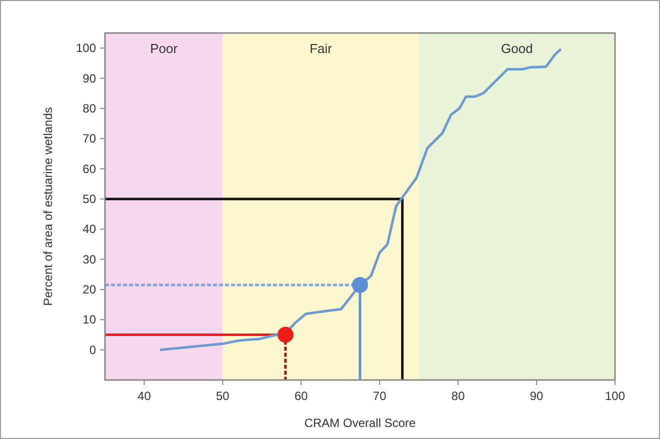 The image size is (660, 439). What do you see at coordinates (89, 108) in the screenshot?
I see `y-tick-label: 80` at bounding box center [89, 108].